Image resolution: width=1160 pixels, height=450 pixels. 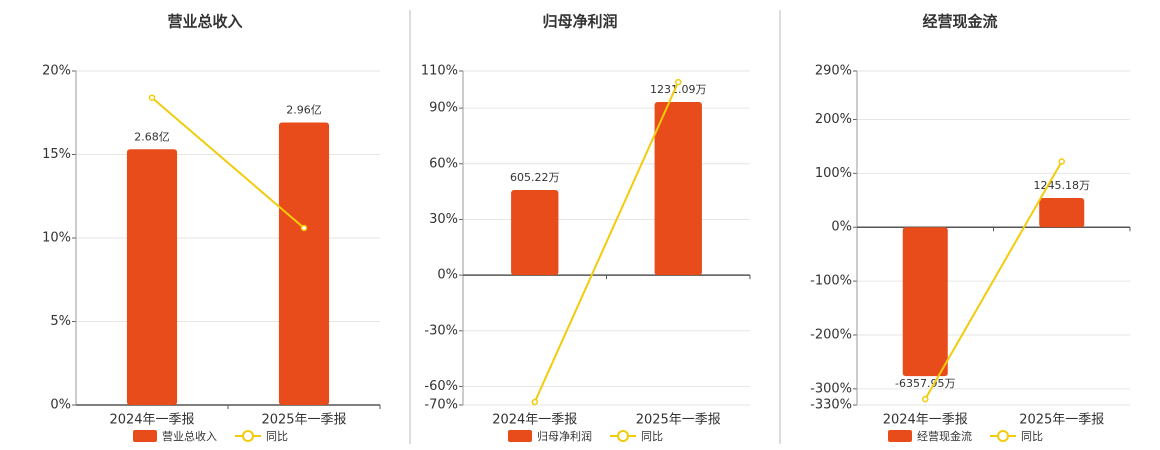 I want to click on y-tick-label: 110%, so click(x=439, y=71).